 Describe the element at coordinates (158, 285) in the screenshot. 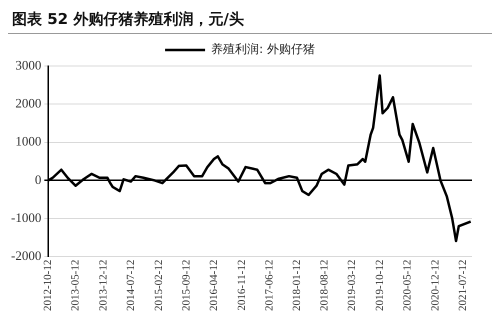

I see `x-tick-label: 2015-02-12` at that location.